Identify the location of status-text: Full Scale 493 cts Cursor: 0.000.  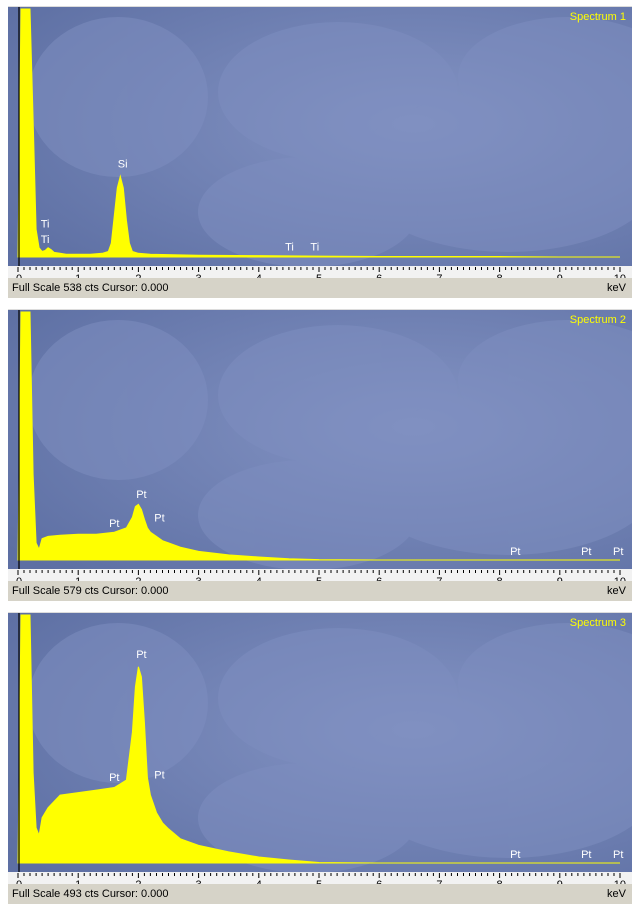
(90, 894).